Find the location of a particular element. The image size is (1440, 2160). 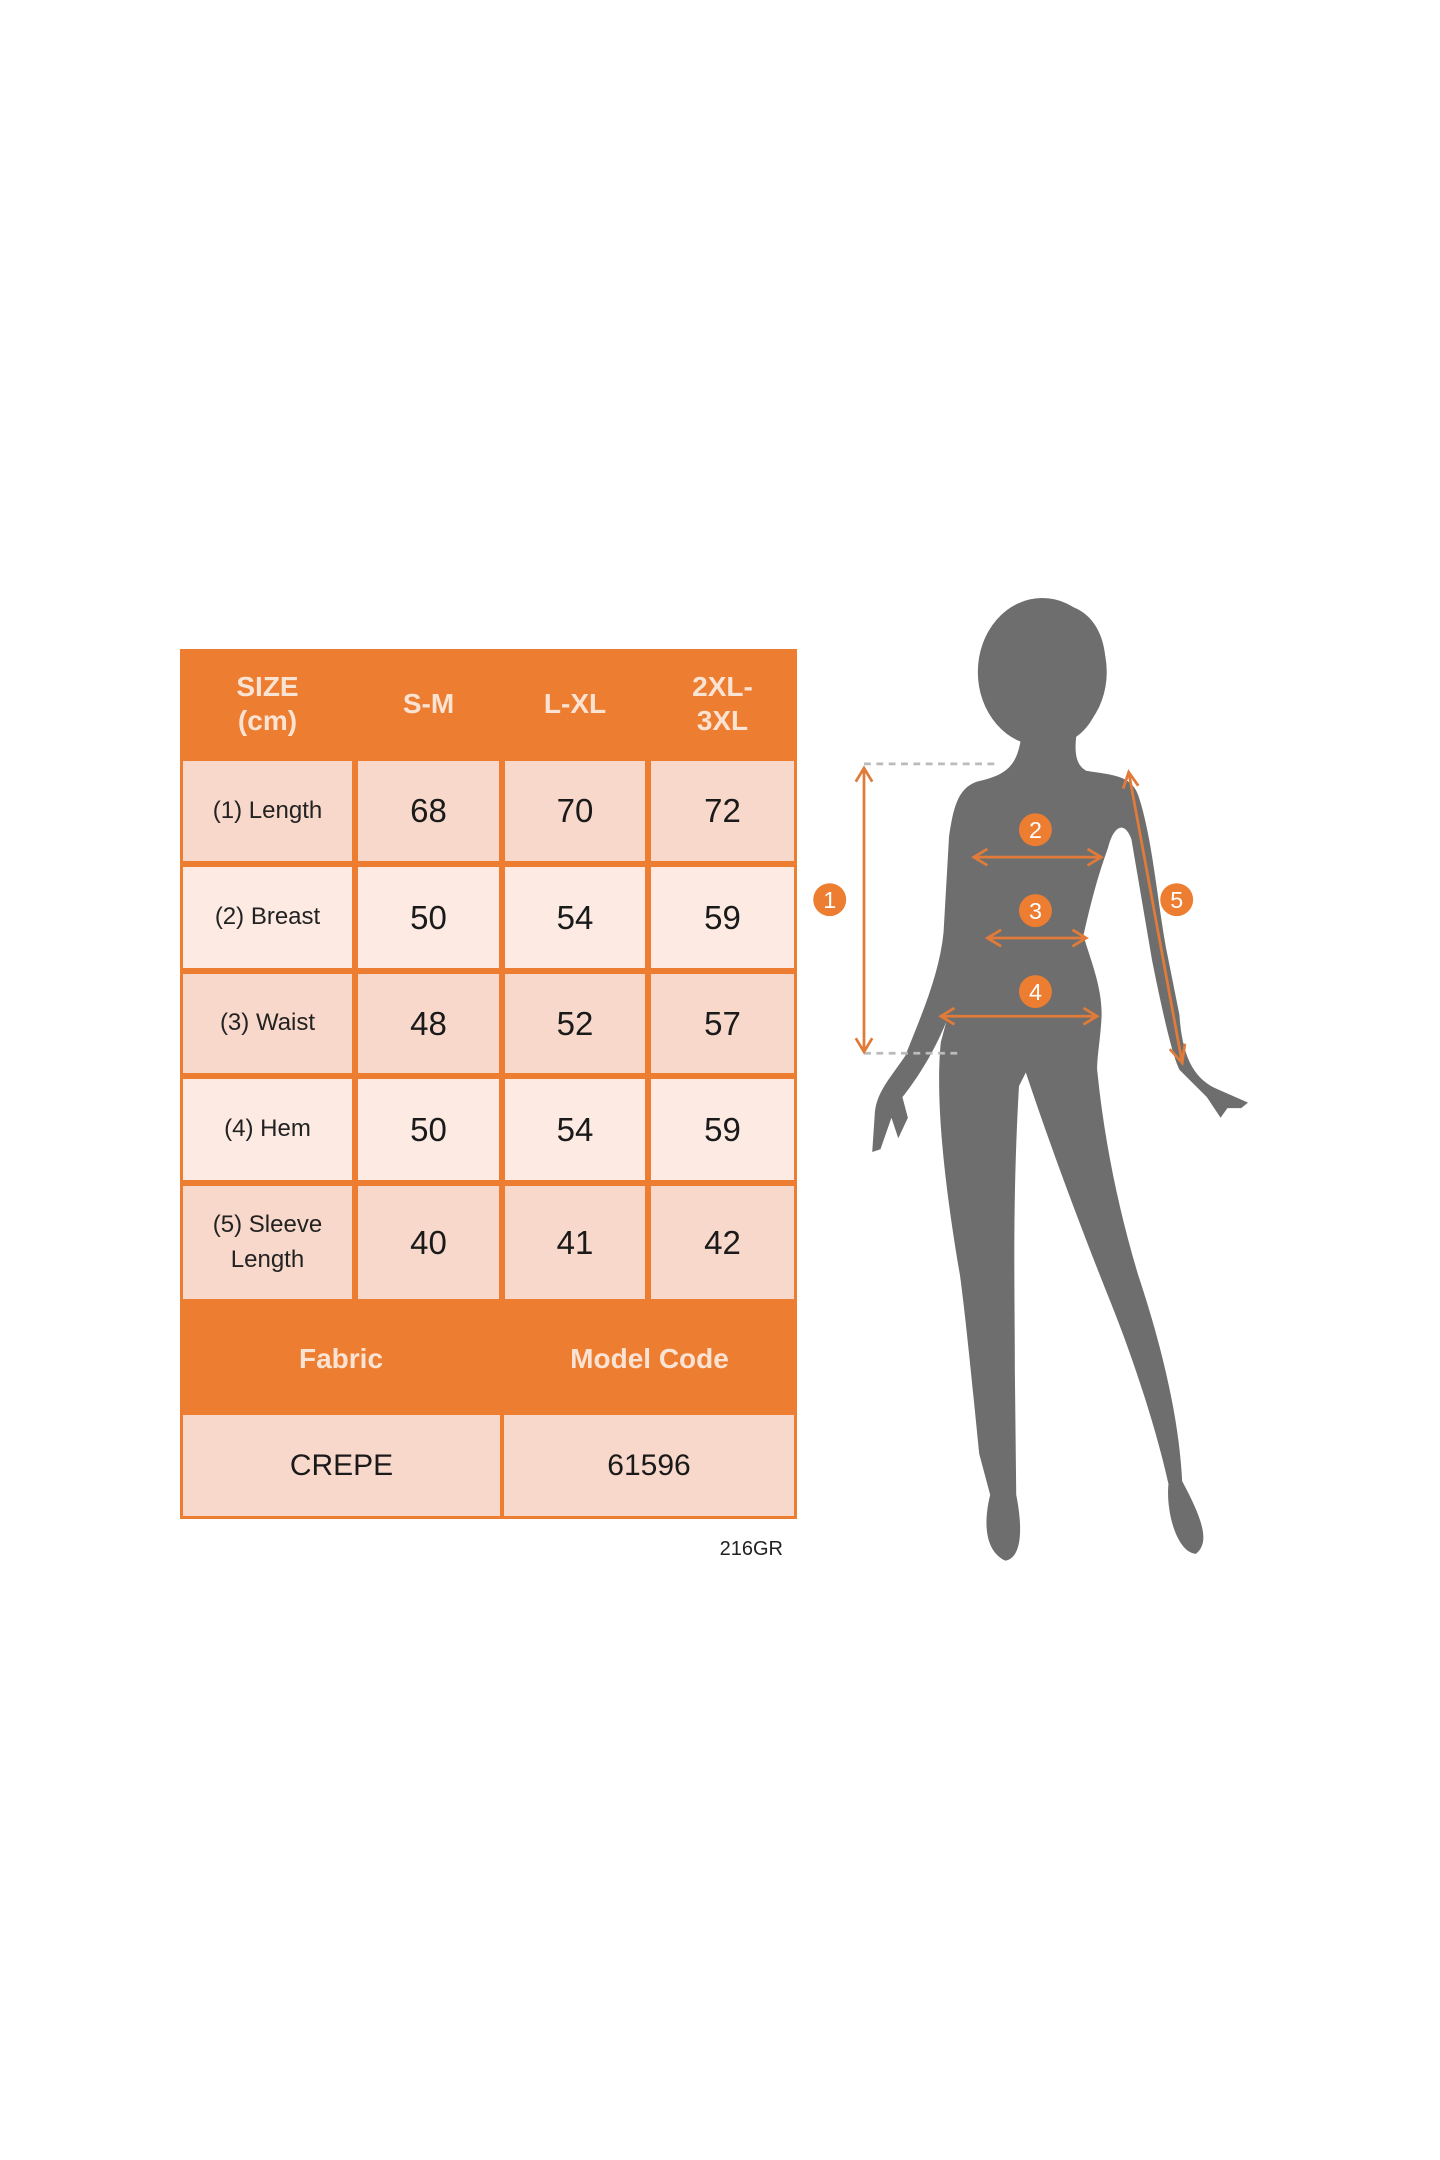

header-size: SIZE (cm) is located at coordinates (267, 703).